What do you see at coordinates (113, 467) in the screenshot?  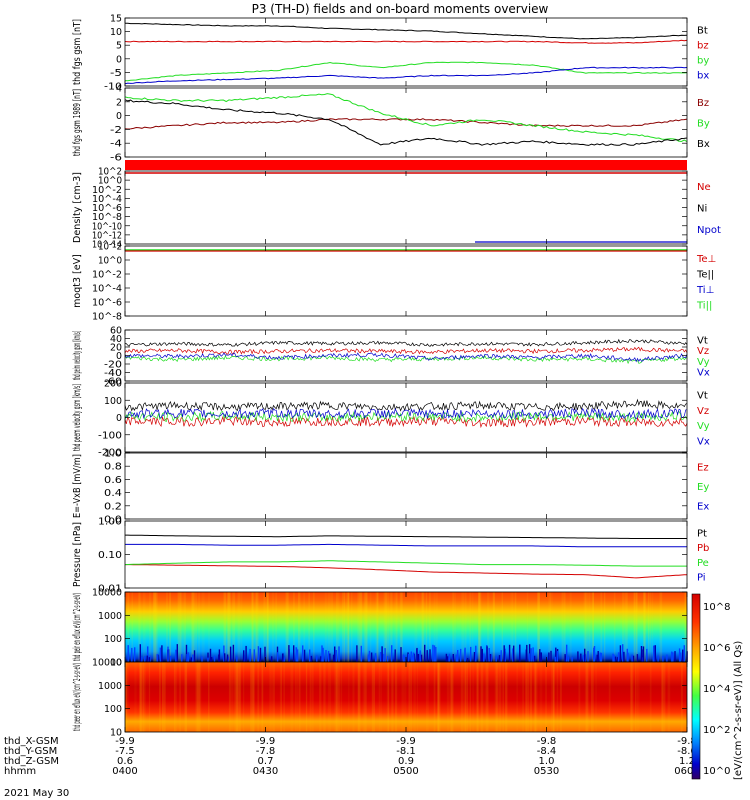 I see `y-tick-label: 0.8` at bounding box center [113, 467].